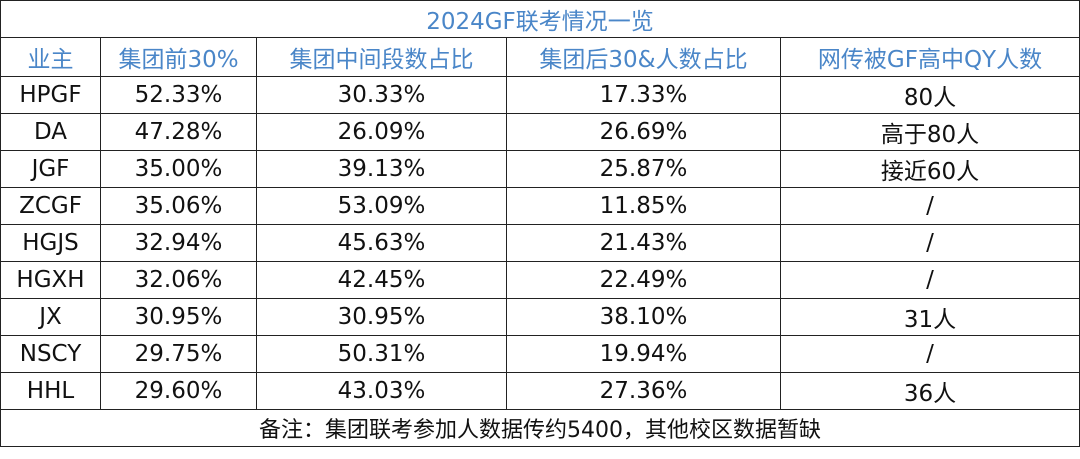 This screenshot has width=1080, height=459. I want to click on cell: 25.87%, so click(643, 169).